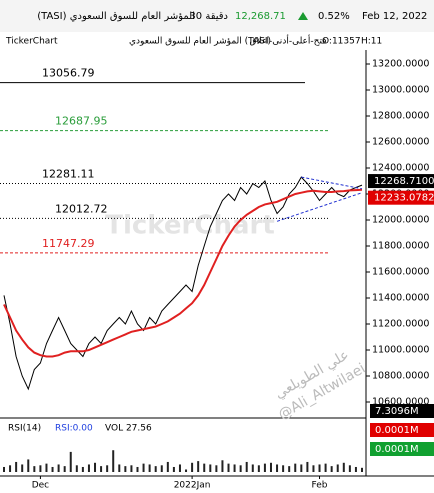 This screenshot has width=434, height=493. What do you see at coordinates (334, 16) in the screenshot?
I see `header-change: 0.52%` at bounding box center [334, 16].